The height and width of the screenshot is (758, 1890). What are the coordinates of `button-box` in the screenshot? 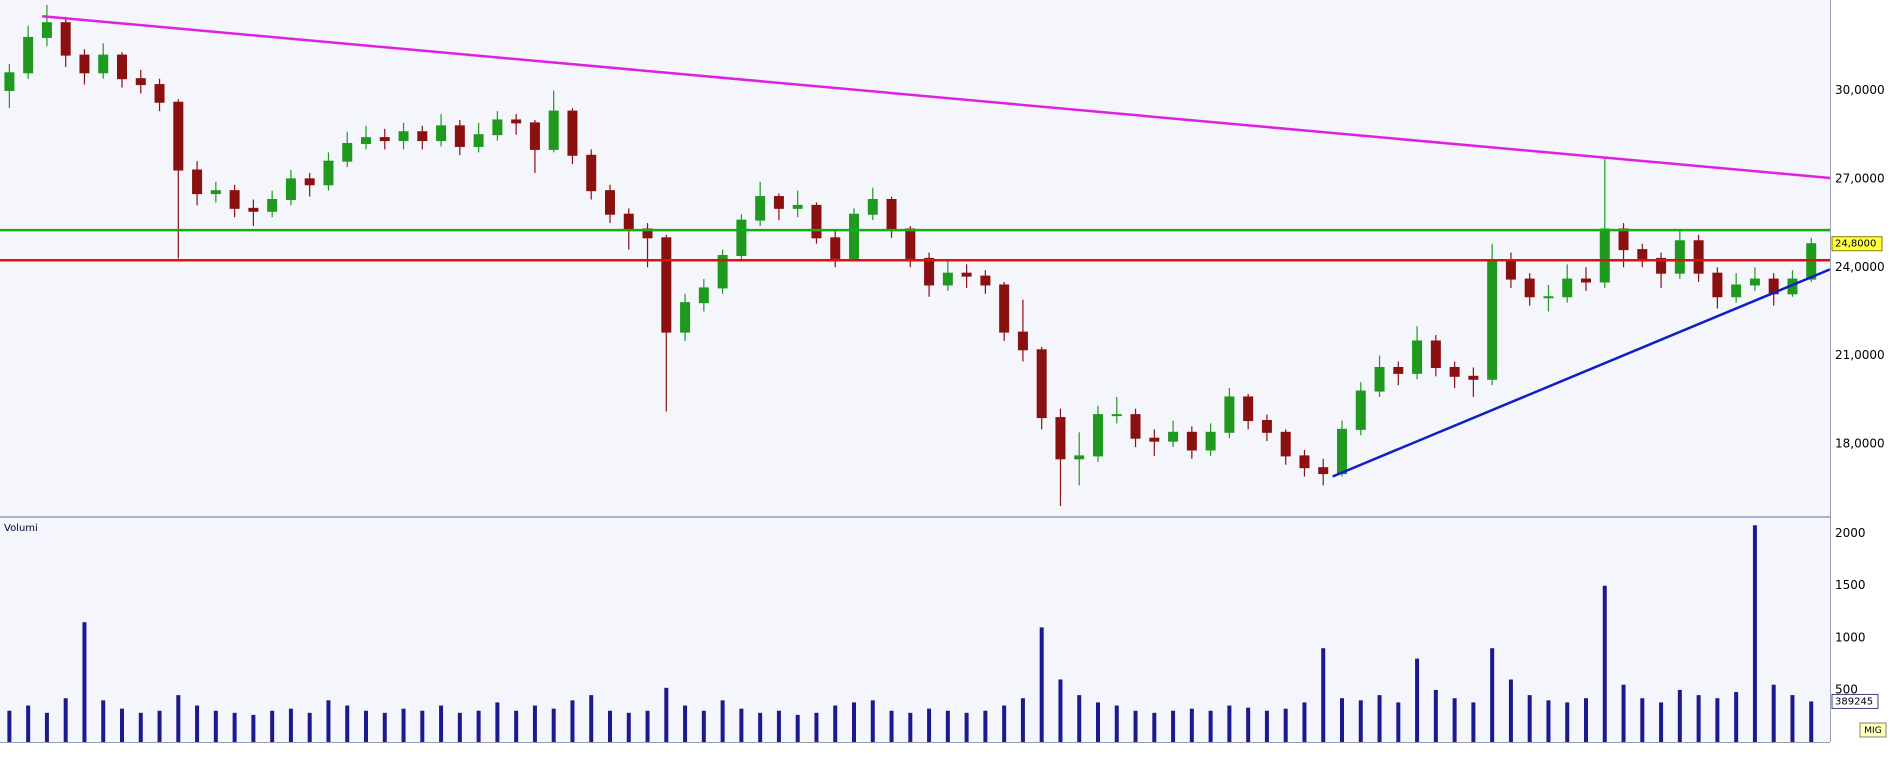 It's located at (1873, 730).